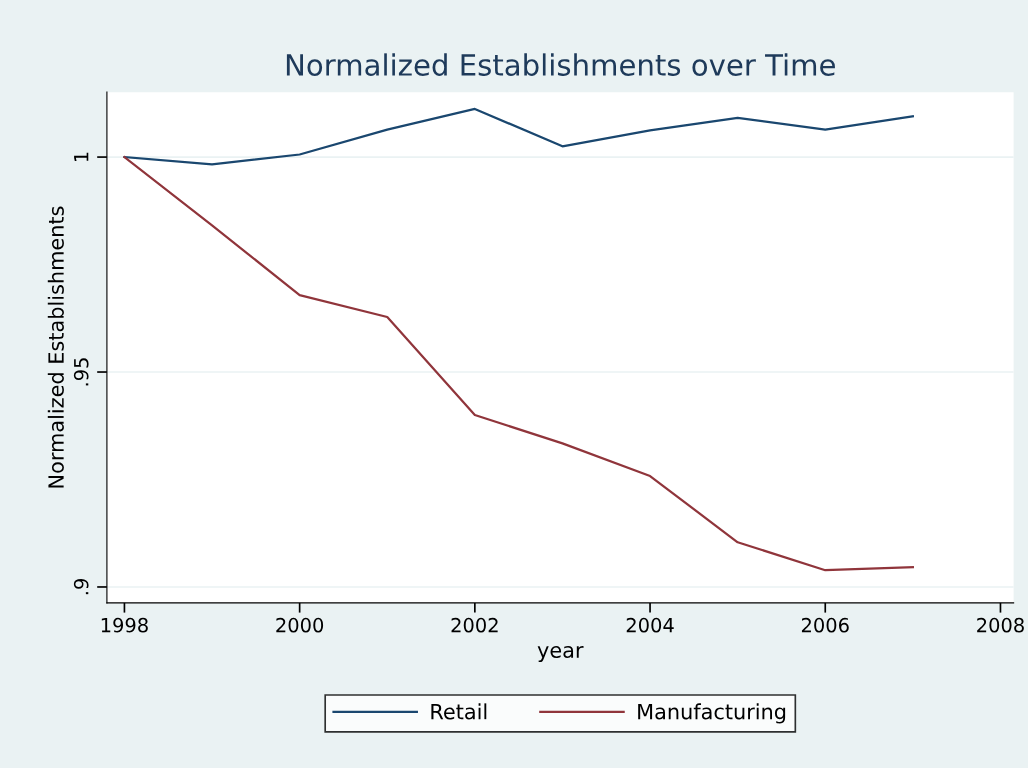  What do you see at coordinates (560, 64) in the screenshot?
I see `chart-title: Normalized Establishments over Time` at bounding box center [560, 64].